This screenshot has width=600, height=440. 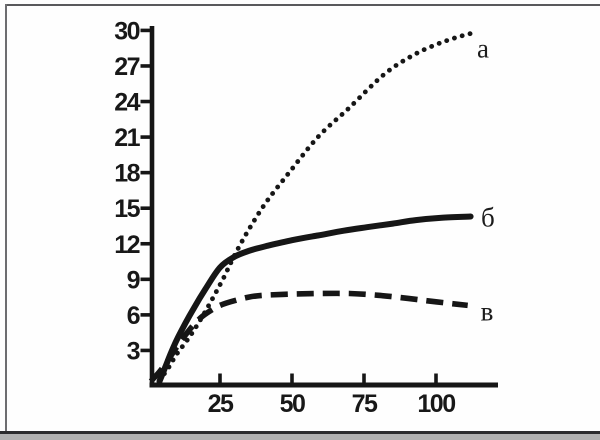 What do you see at coordinates (126, 245) in the screenshot?
I see `y-tick-label: 12` at bounding box center [126, 245].